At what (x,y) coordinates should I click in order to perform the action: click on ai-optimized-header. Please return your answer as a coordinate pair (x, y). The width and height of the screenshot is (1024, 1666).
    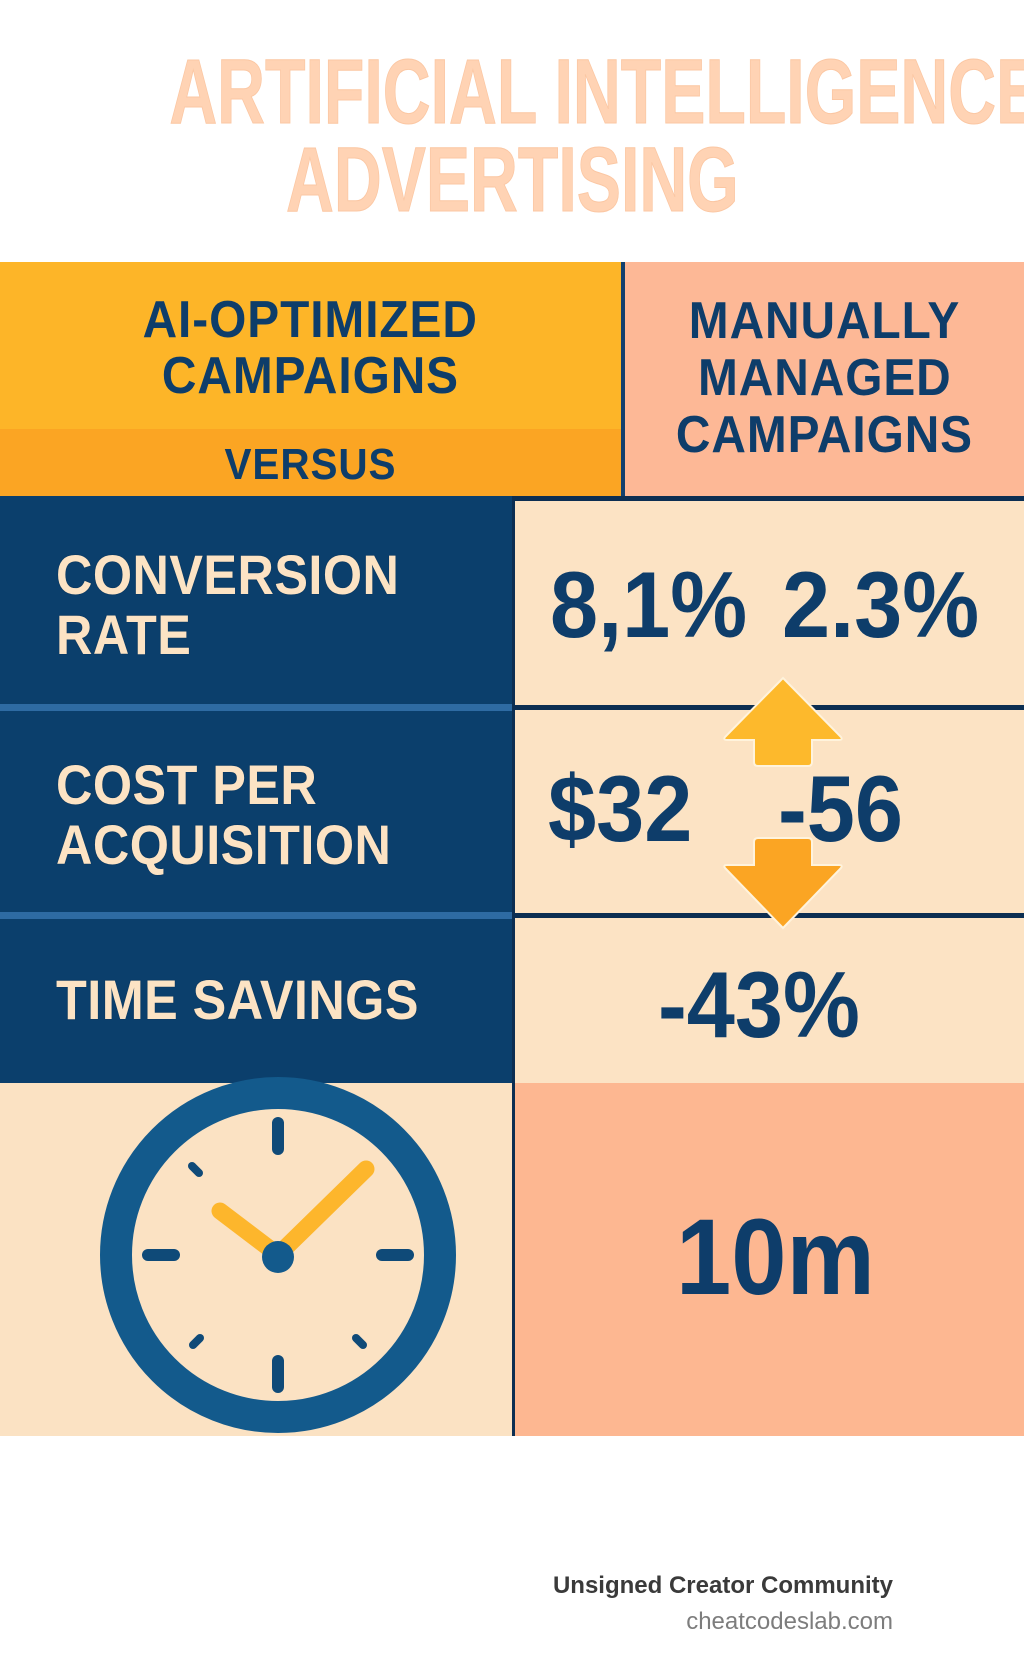
    Looking at the image, I should click on (310, 345).